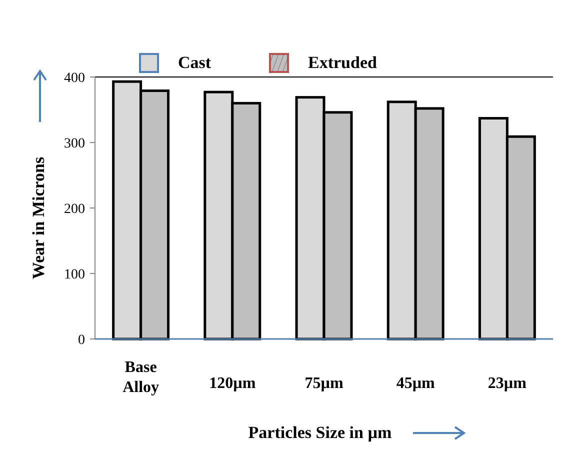 Image resolution: width=578 pixels, height=449 pixels. I want to click on legend-label: Cast, so click(195, 62).